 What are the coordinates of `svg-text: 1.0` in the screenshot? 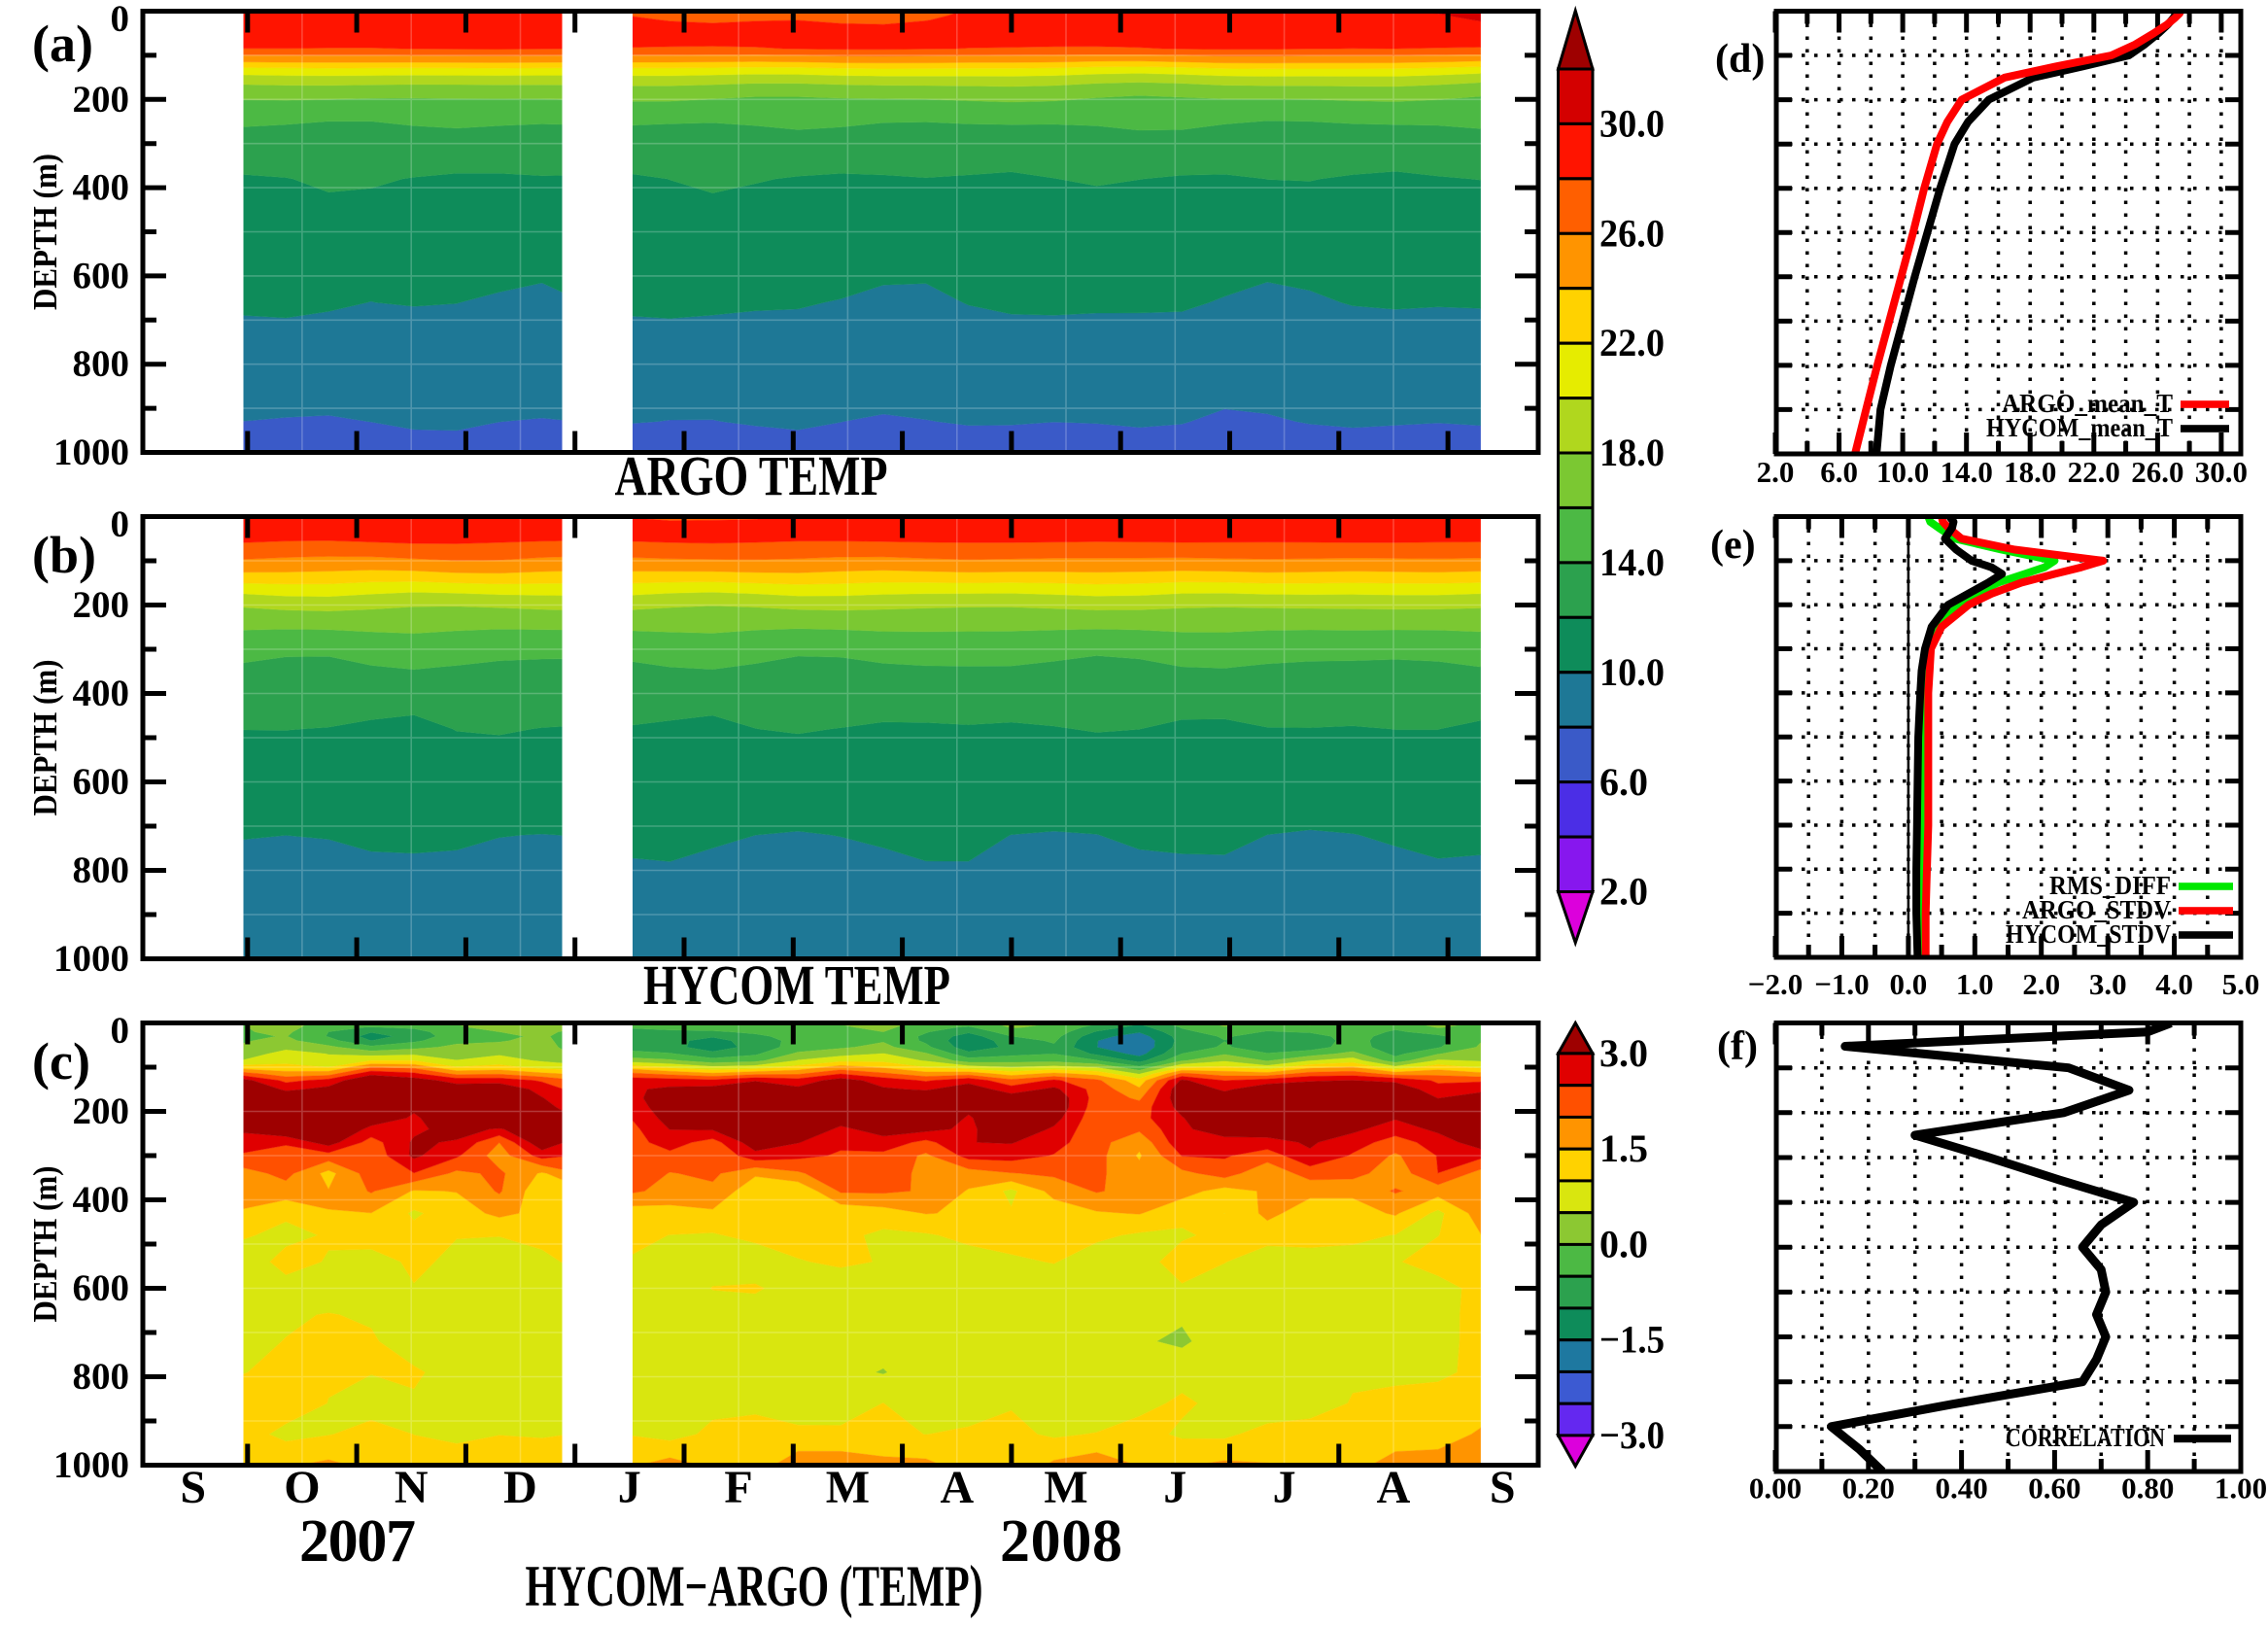 It's located at (1975, 984).